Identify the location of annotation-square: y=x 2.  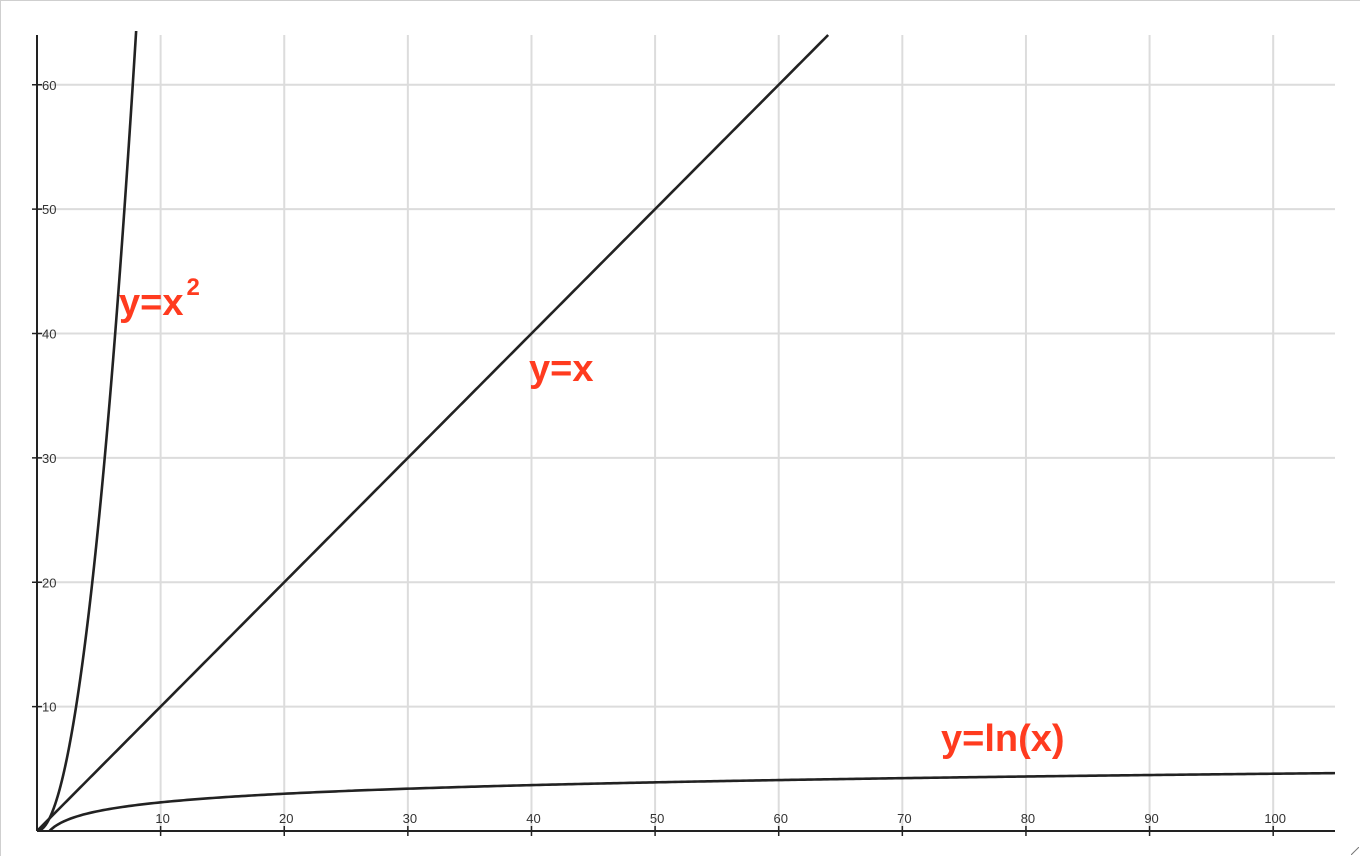
(159, 299).